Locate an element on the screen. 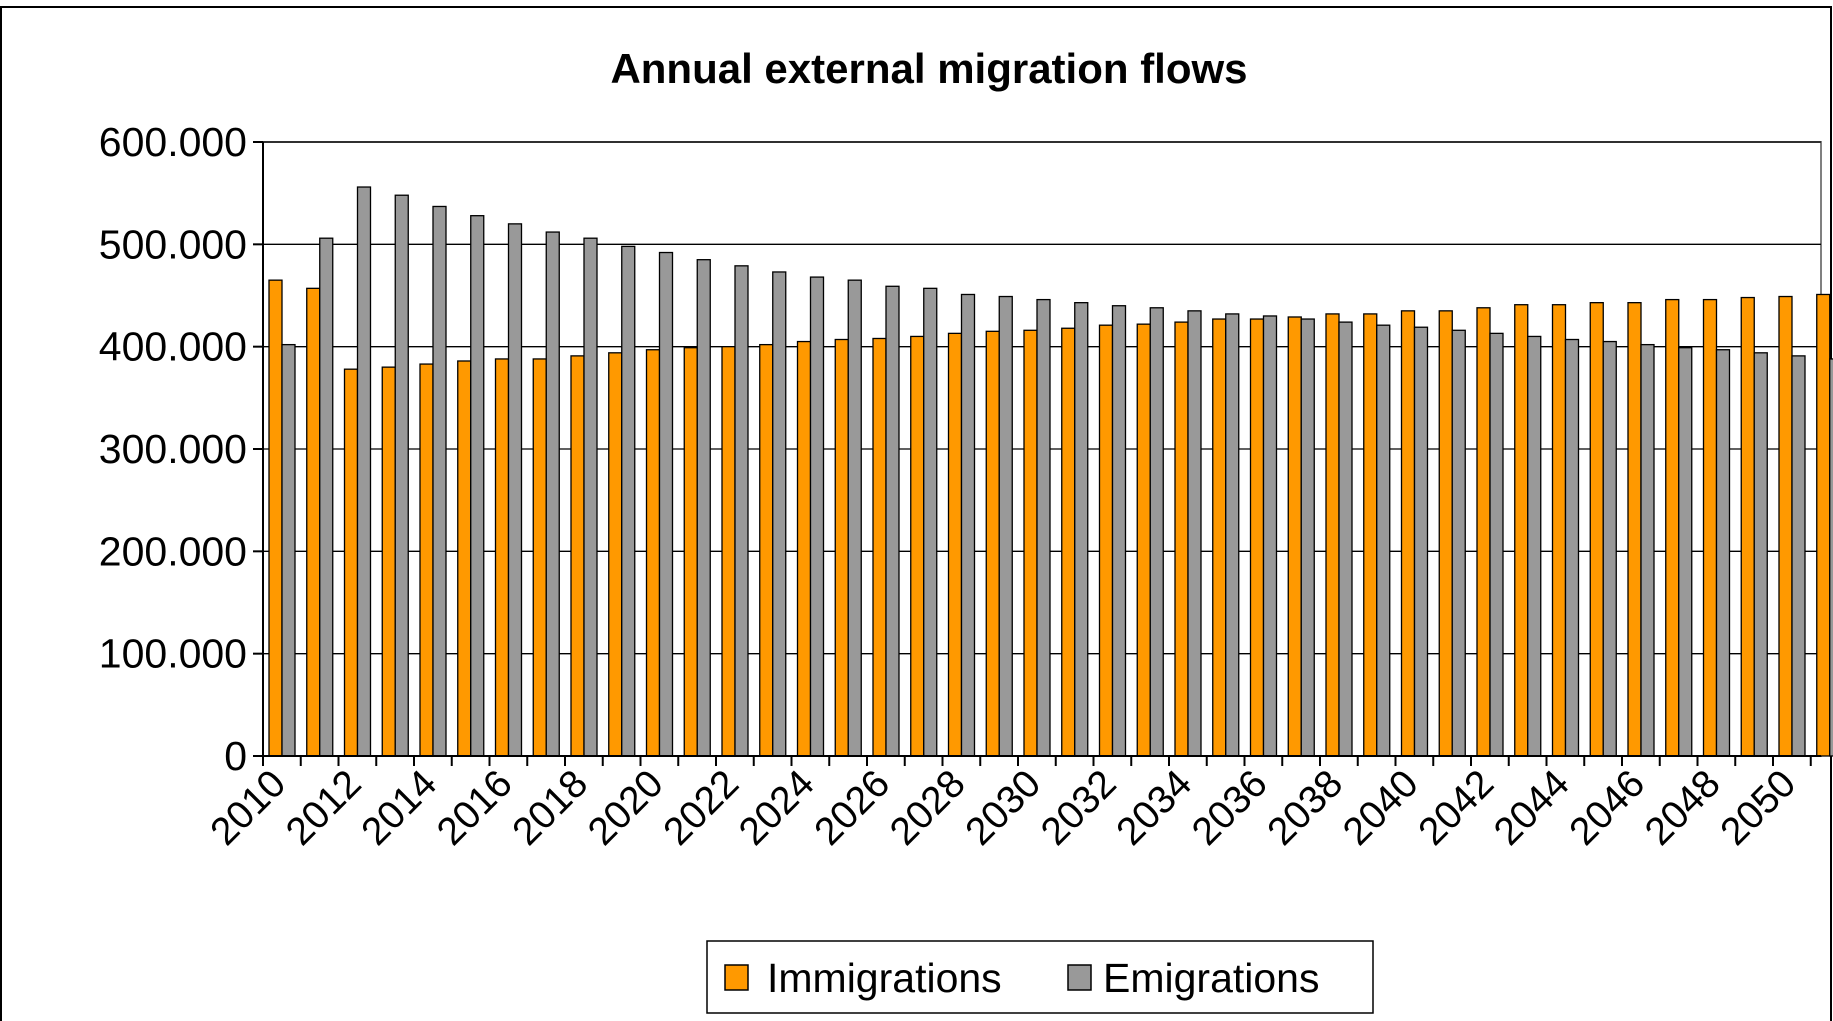  bar-immigrations-2041 is located at coordinates (1445, 533).